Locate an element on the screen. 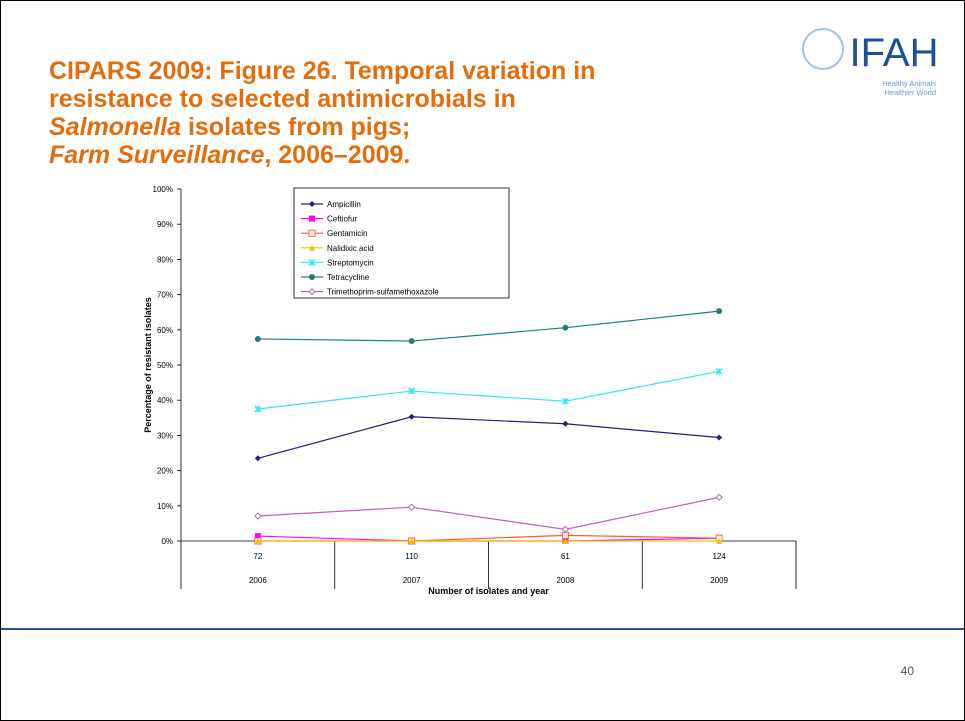 This screenshot has width=965, height=721. y-tick-label: 40% is located at coordinates (165, 400).